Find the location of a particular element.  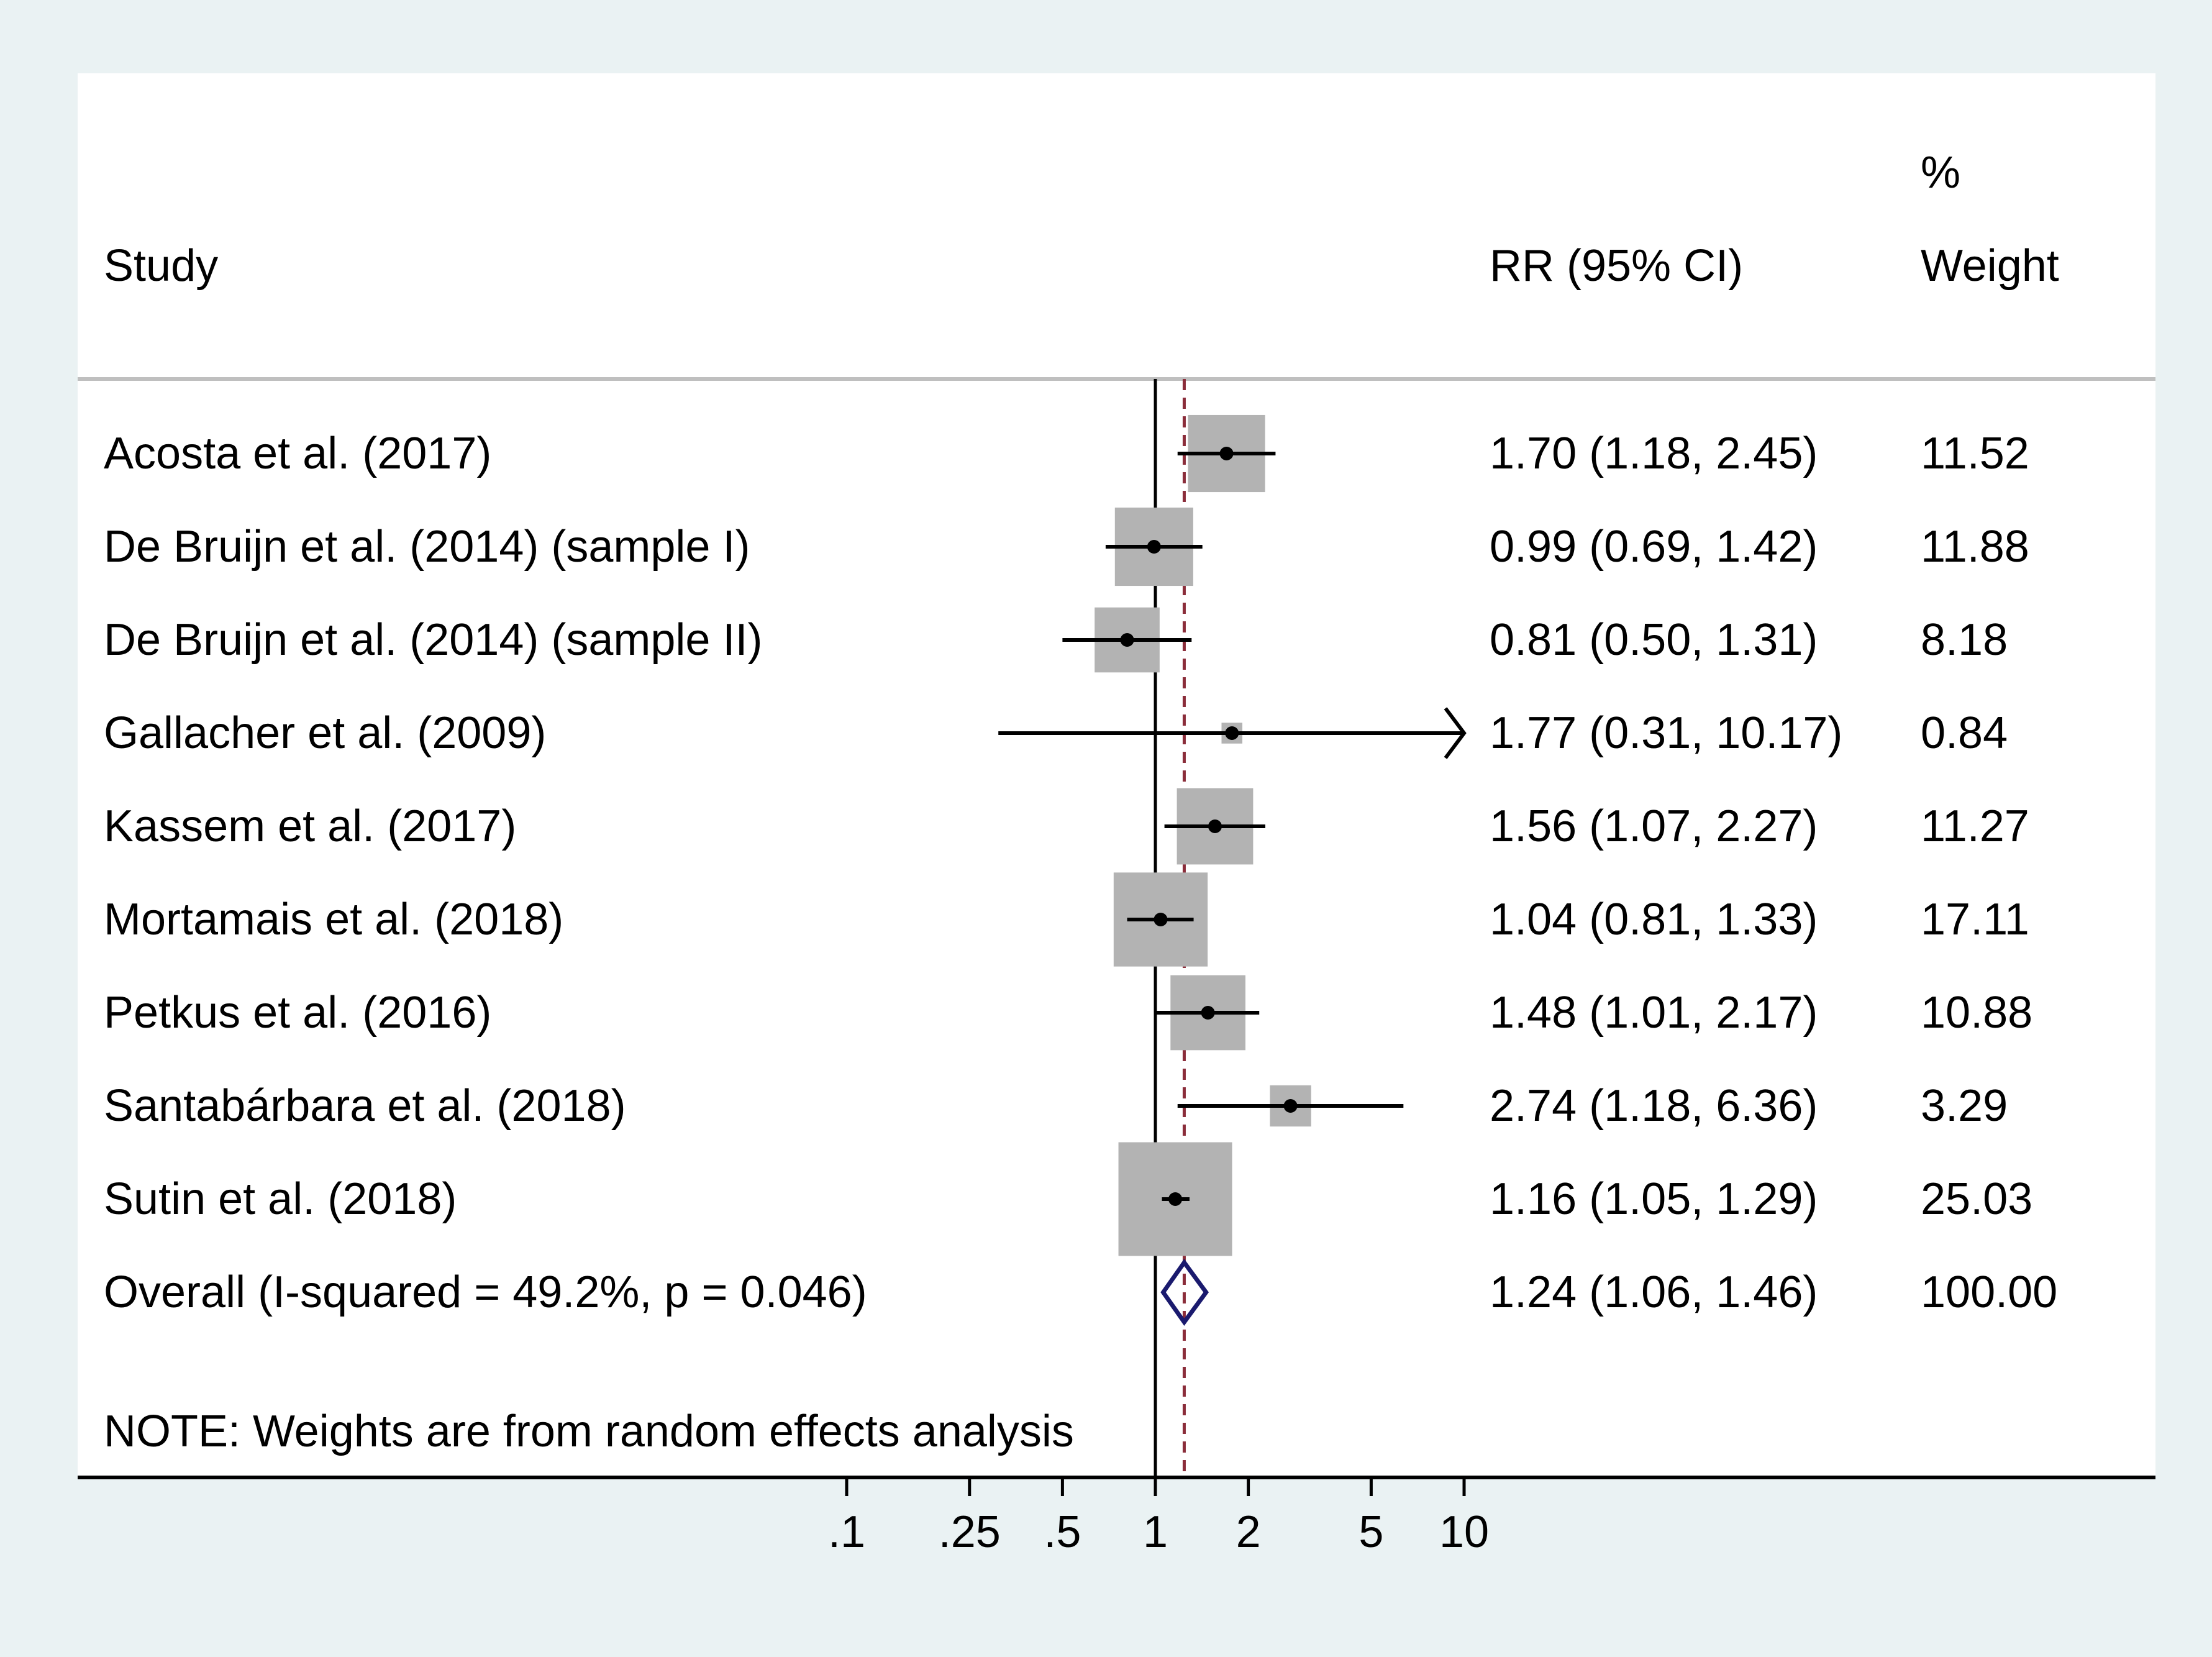

x-axis-ticks: .1 .25 .5 1 2 5 10 is located at coordinates (1158, 1517).